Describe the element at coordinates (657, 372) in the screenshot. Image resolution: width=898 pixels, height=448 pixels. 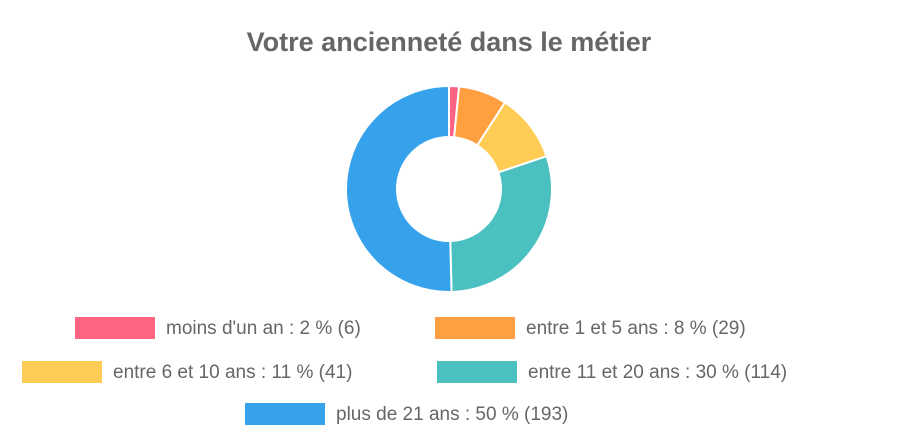
I see `legend-label: entre 11 et 20 ans : 30 % (114)` at that location.